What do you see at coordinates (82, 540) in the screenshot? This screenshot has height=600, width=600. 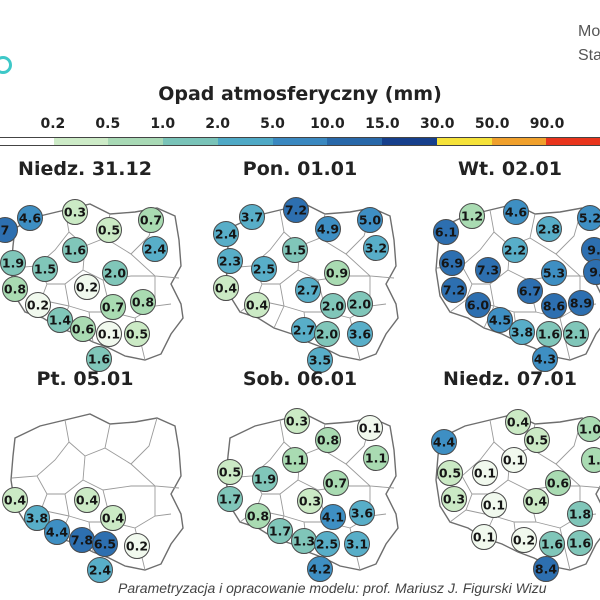 I see `station-value-label: 7.8` at bounding box center [82, 540].